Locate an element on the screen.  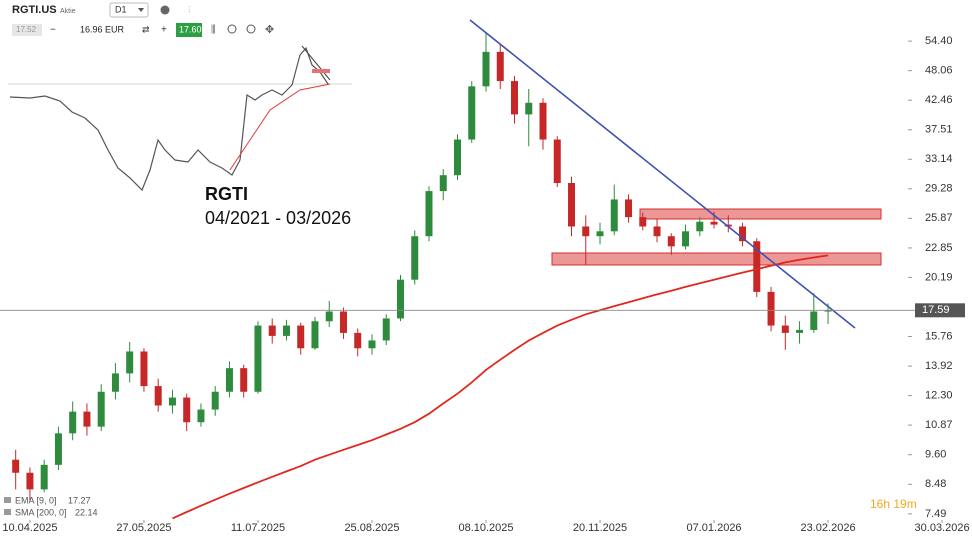
x-tick-label: 11.07.2025 is located at coordinates (258, 528).